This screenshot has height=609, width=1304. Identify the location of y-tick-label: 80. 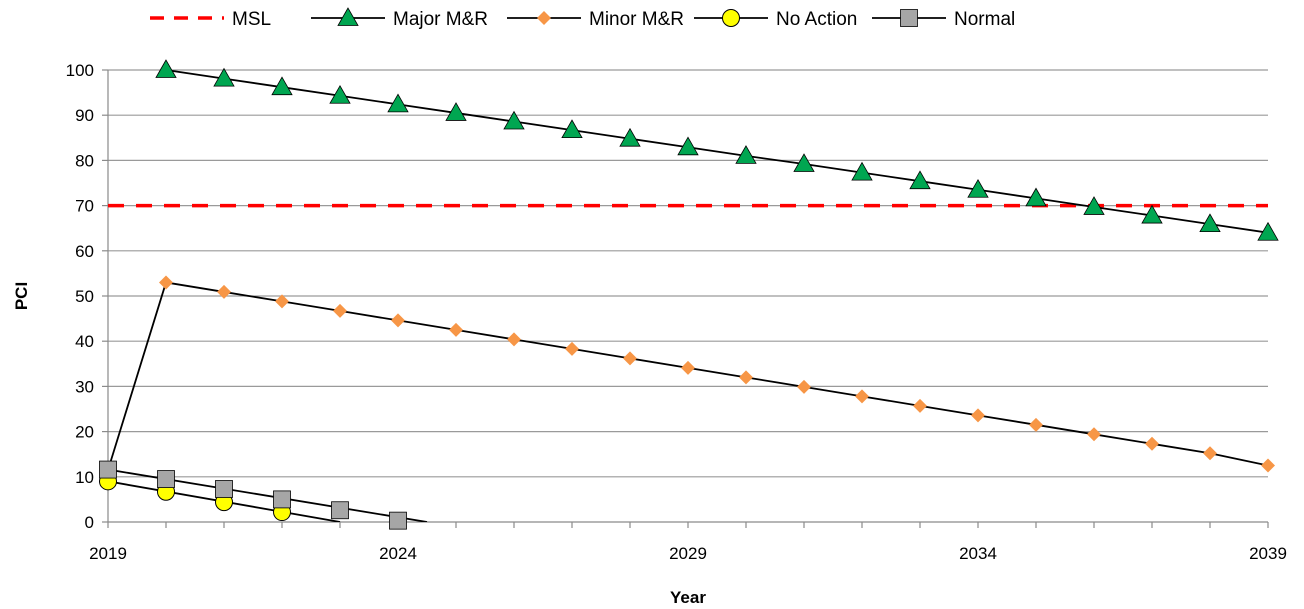
(84, 160).